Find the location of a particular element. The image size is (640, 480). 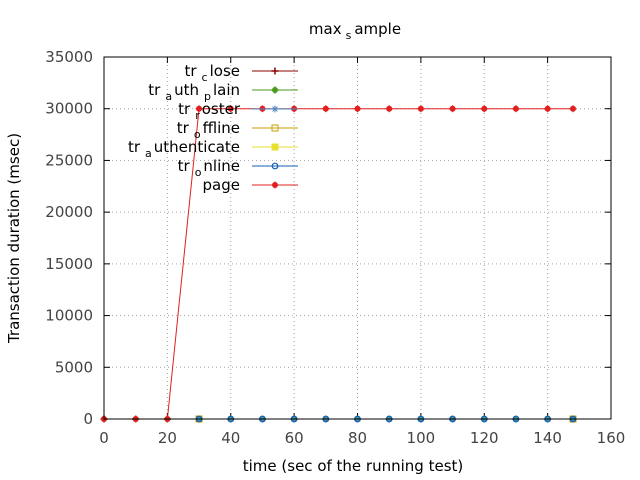

legend-label: tr o nline is located at coordinates (209, 168).